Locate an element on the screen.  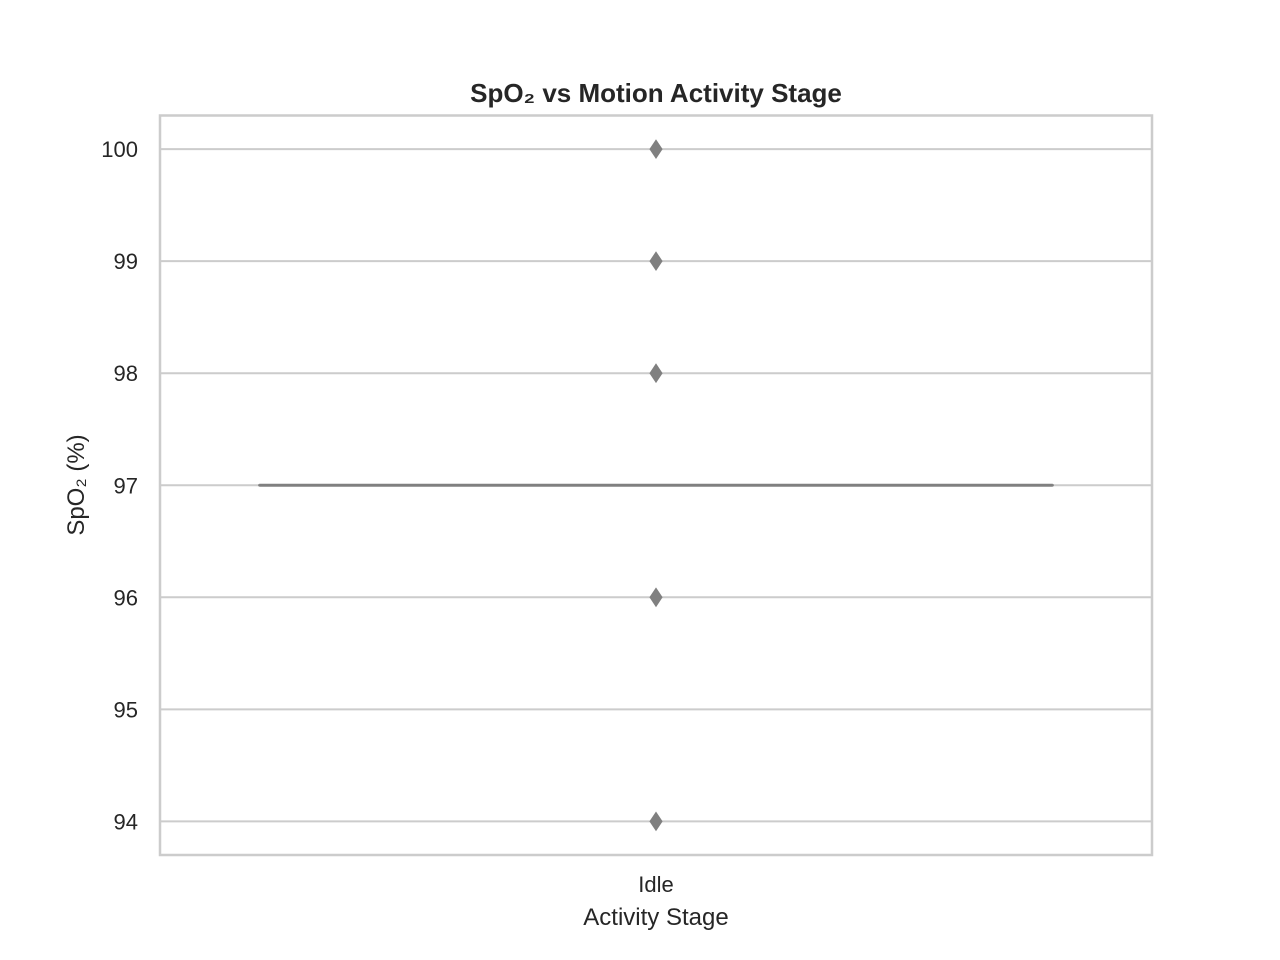
y-tick-label: 97 is located at coordinates (126, 485).